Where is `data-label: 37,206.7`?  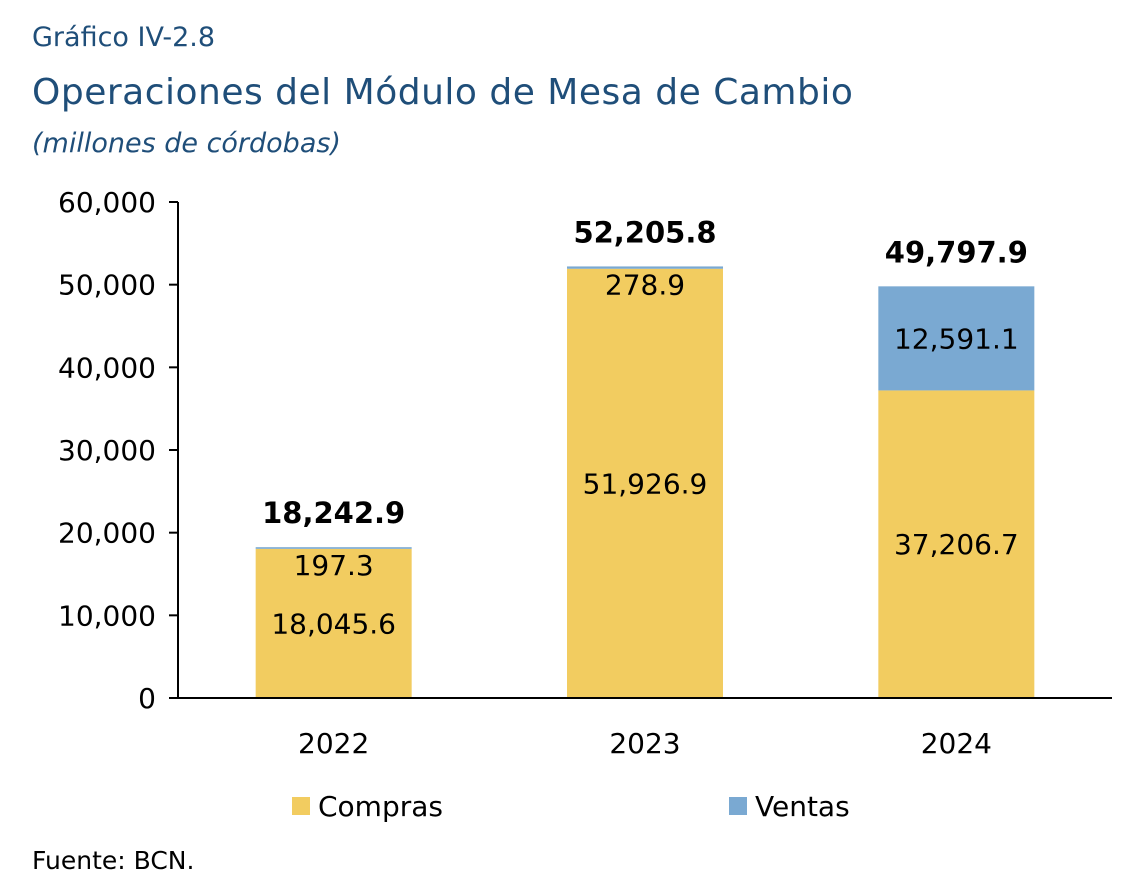
data-label: 37,206.7 is located at coordinates (956, 544).